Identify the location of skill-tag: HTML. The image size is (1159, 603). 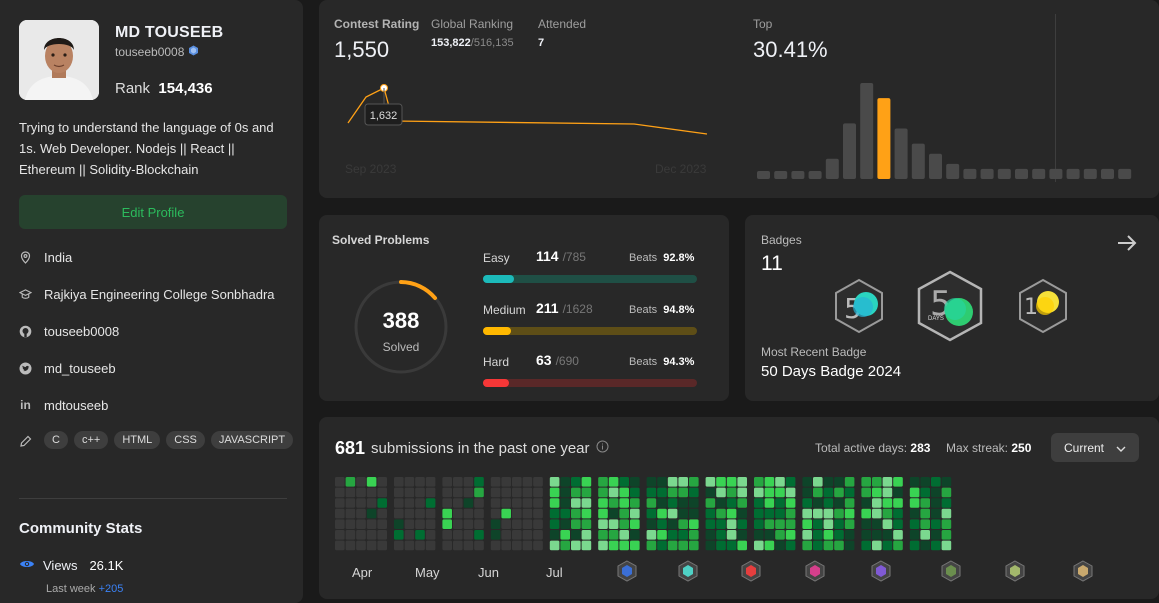
(137, 440).